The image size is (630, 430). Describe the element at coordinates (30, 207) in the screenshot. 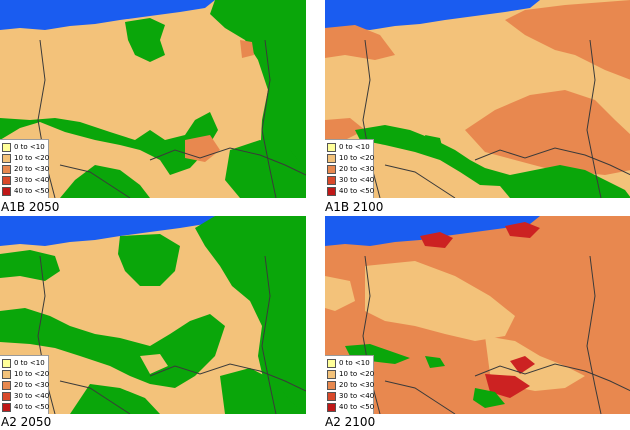

I see `panel-caption: A1B 2050` at that location.